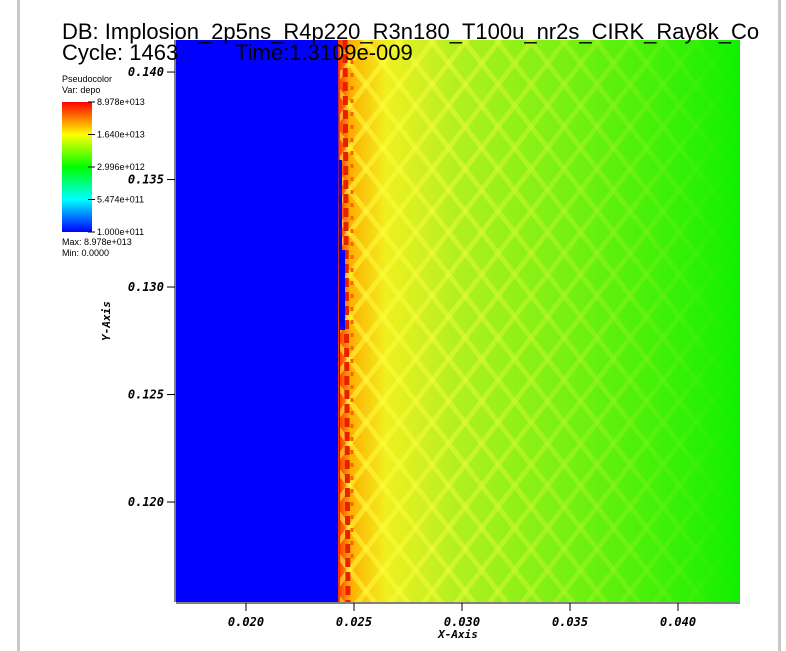  I want to click on legend-tick-label: 8.978e+013, so click(121, 102).